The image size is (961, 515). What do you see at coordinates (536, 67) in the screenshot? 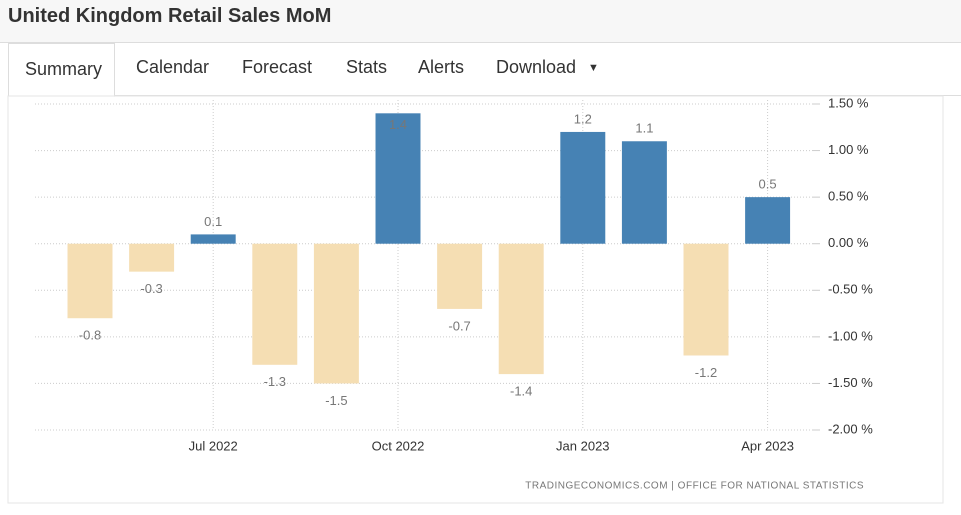
I see `tab: Download` at bounding box center [536, 67].